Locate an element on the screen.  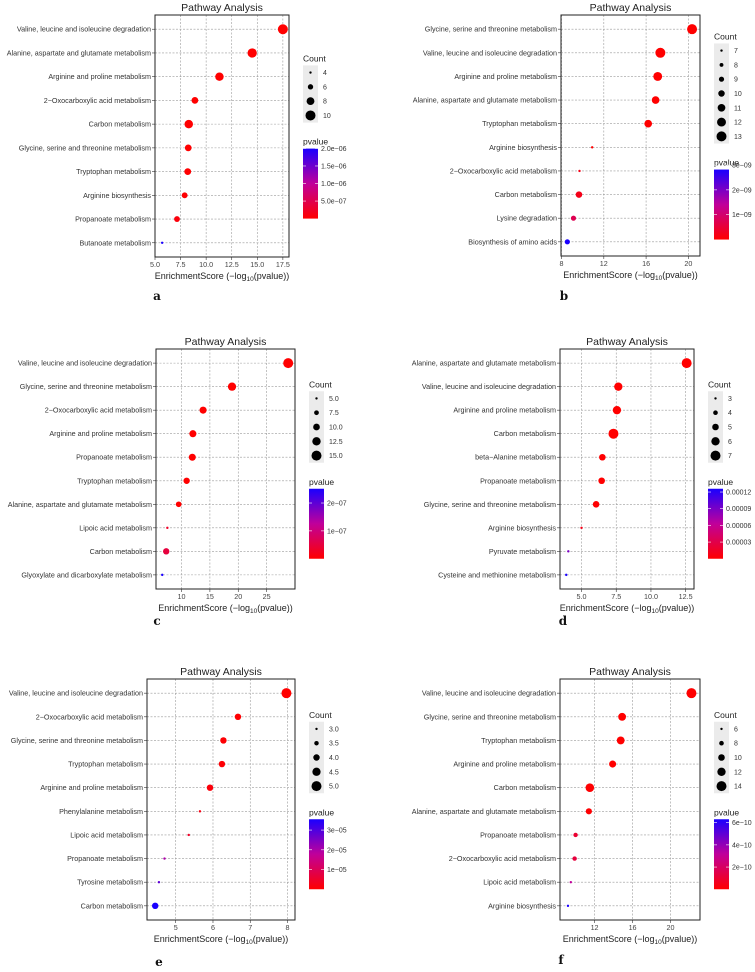
count-legend-label: 4 is located at coordinates (730, 413).